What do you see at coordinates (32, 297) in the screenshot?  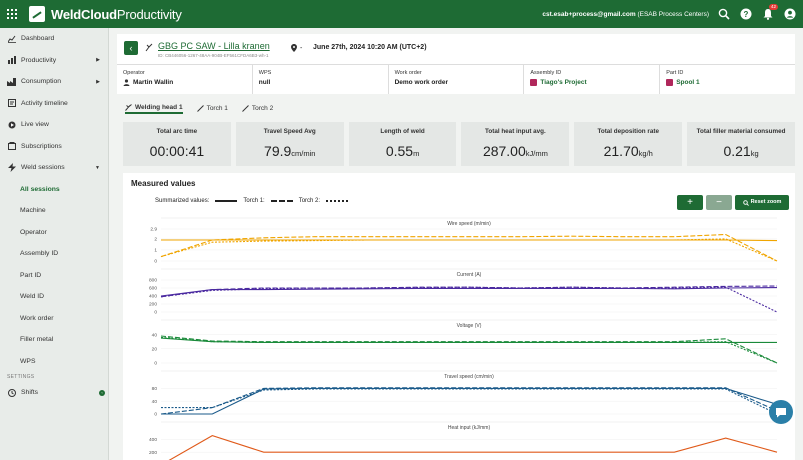 I see `sidebar-subitem-weld-id: Weld ID` at bounding box center [32, 297].